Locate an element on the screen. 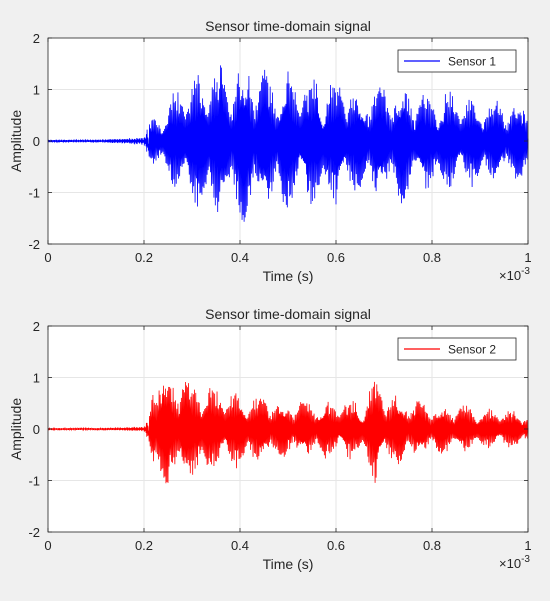 Image resolution: width=550 pixels, height=601 pixels. legend-label: Sensor 2 is located at coordinates (472, 350).